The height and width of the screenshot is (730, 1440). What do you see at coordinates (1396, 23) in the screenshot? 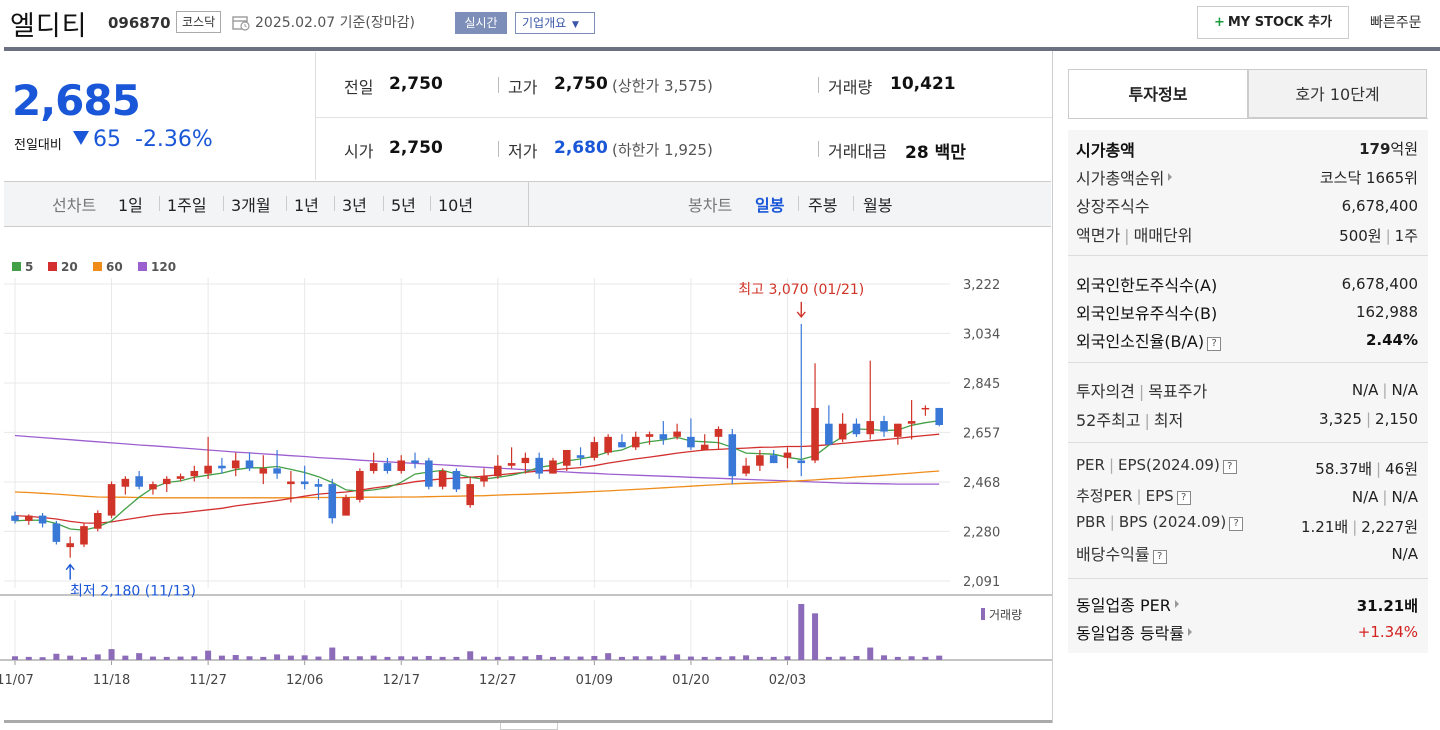
I see `quick-order-link: 빠른주문` at bounding box center [1396, 23].